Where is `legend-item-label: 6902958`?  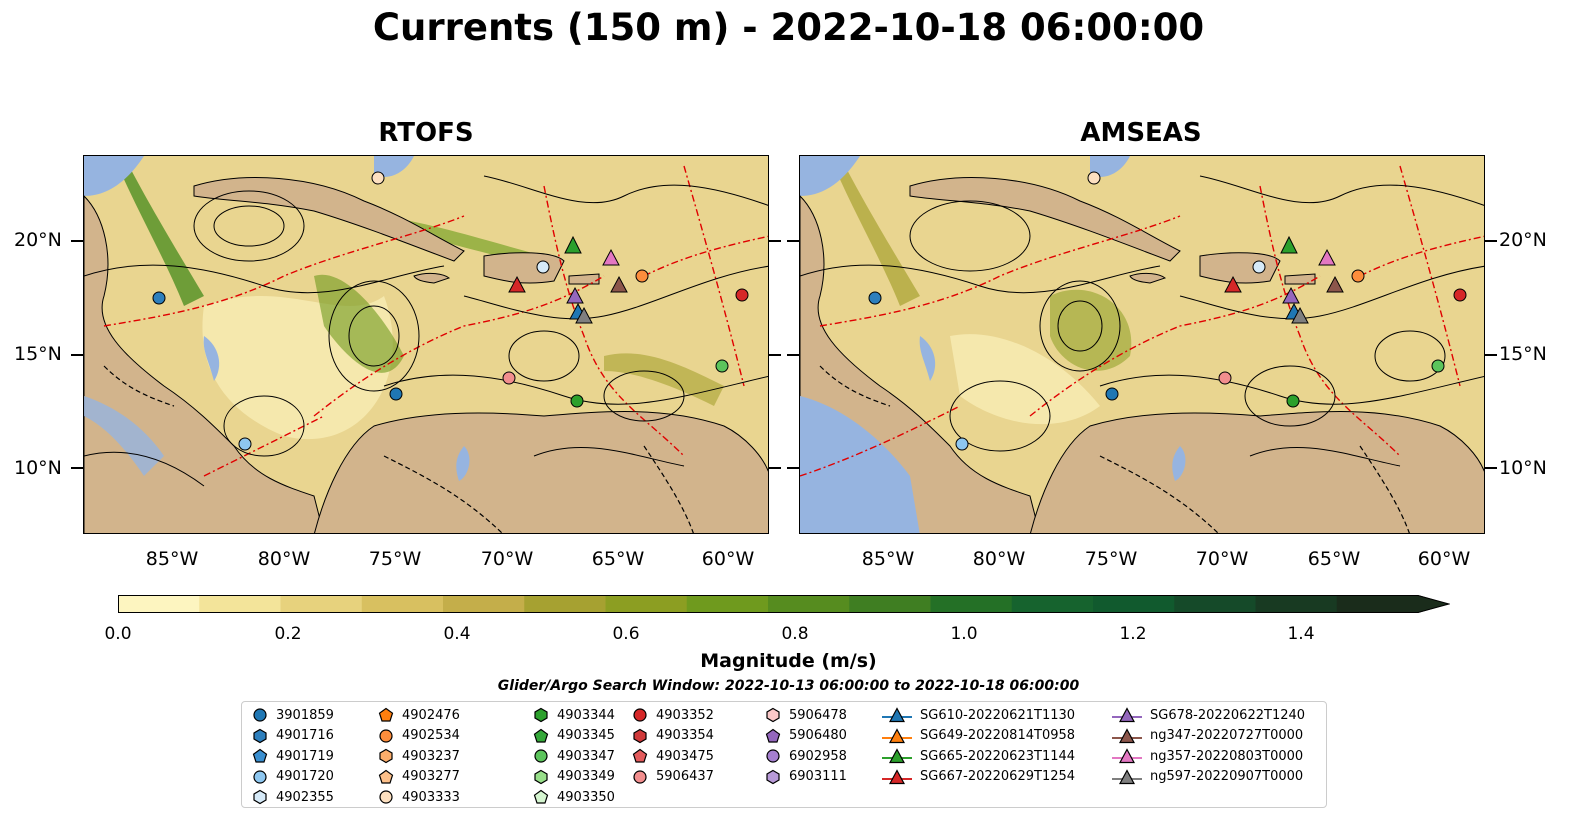
legend-item-label: 6902958 is located at coordinates (818, 756).